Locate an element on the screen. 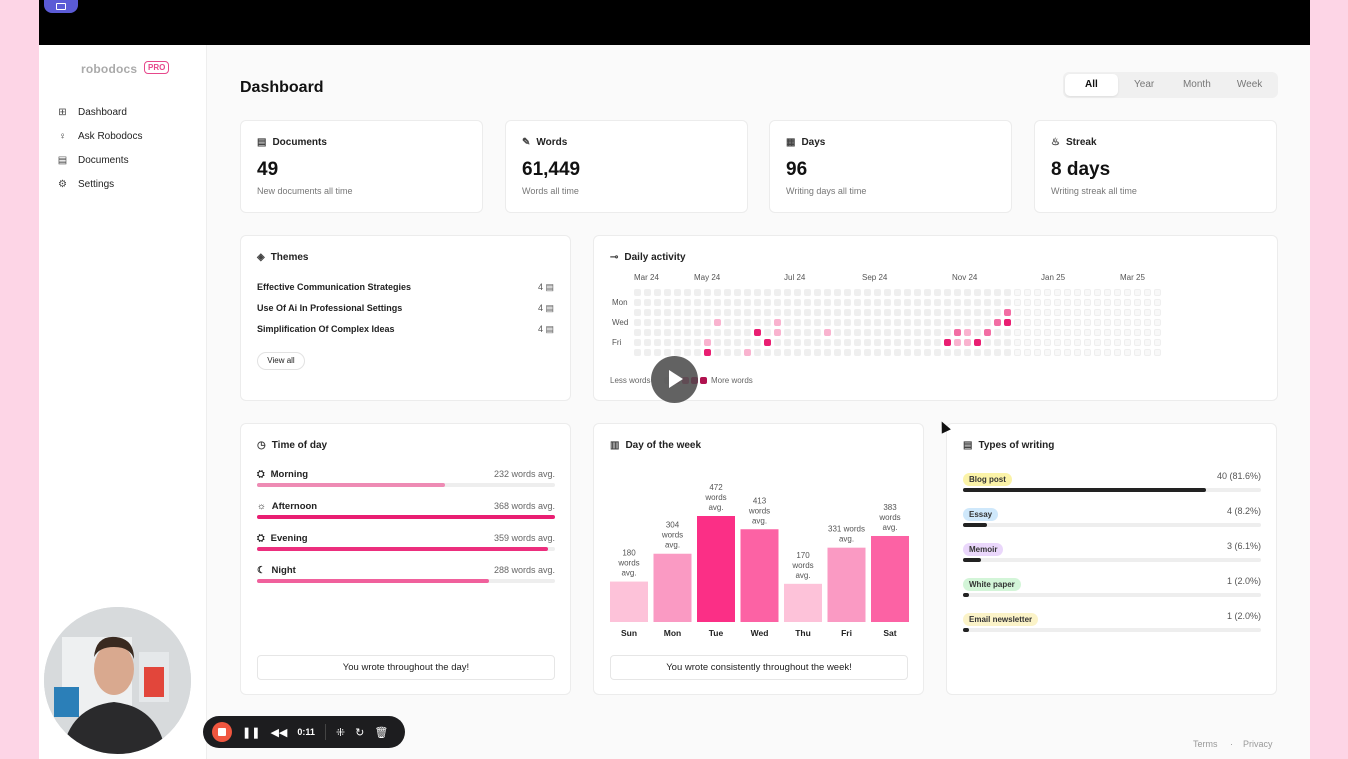 This screenshot has height=759, width=1348. card-title-label: Themes is located at coordinates (289, 257).